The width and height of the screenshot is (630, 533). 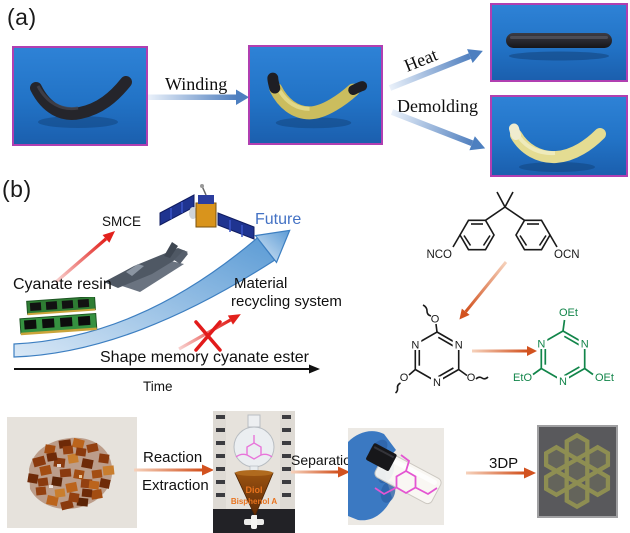 What do you see at coordinates (158, 386) in the screenshot?
I see `time-label: Time` at bounding box center [158, 386].